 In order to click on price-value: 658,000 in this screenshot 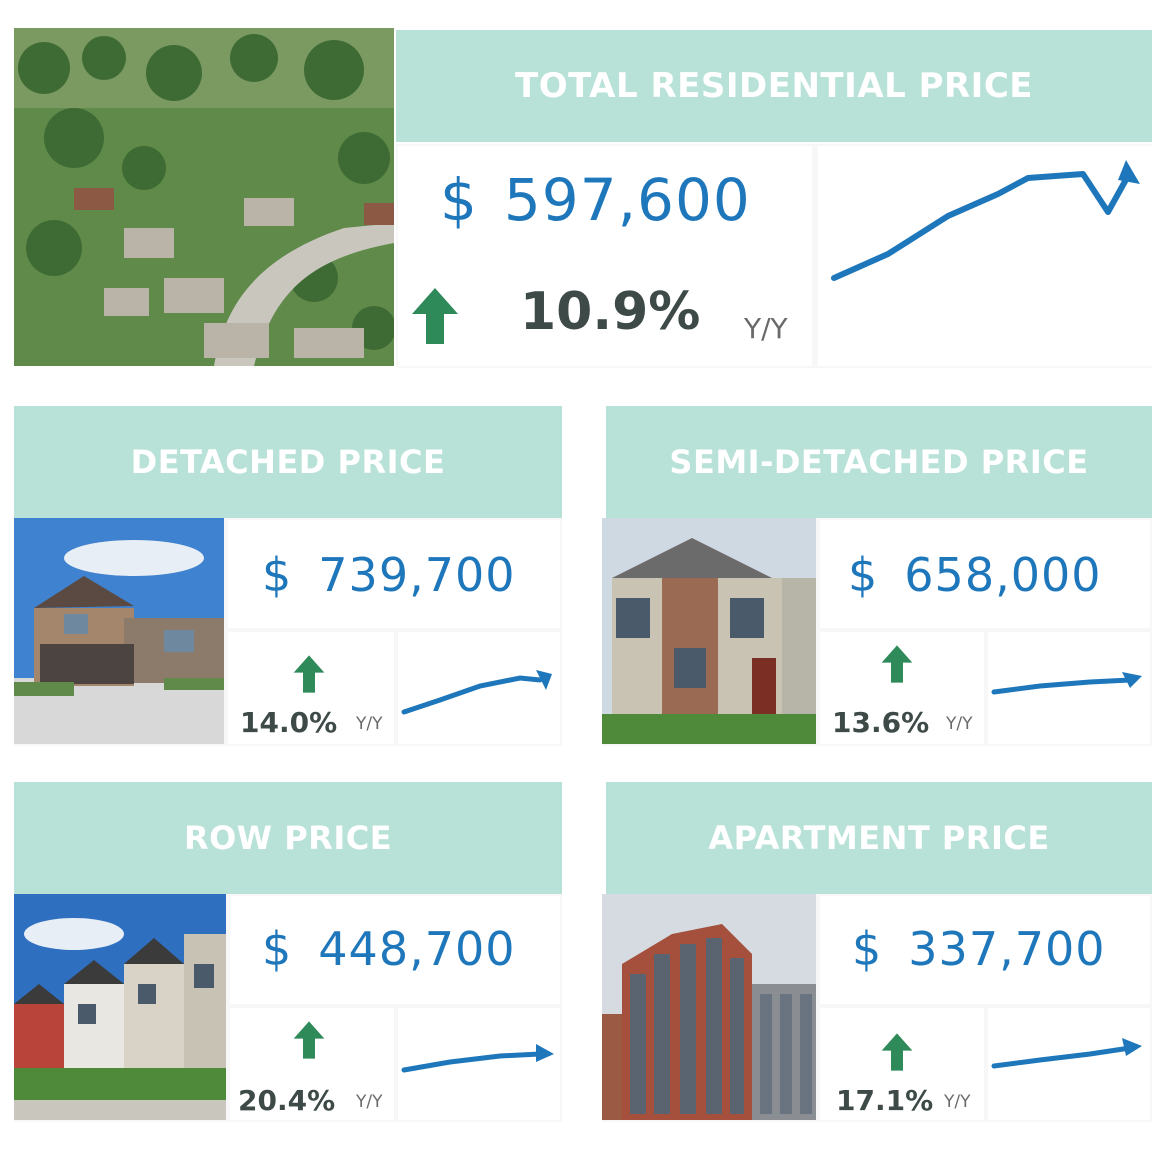, I will do `click(1003, 575)`.